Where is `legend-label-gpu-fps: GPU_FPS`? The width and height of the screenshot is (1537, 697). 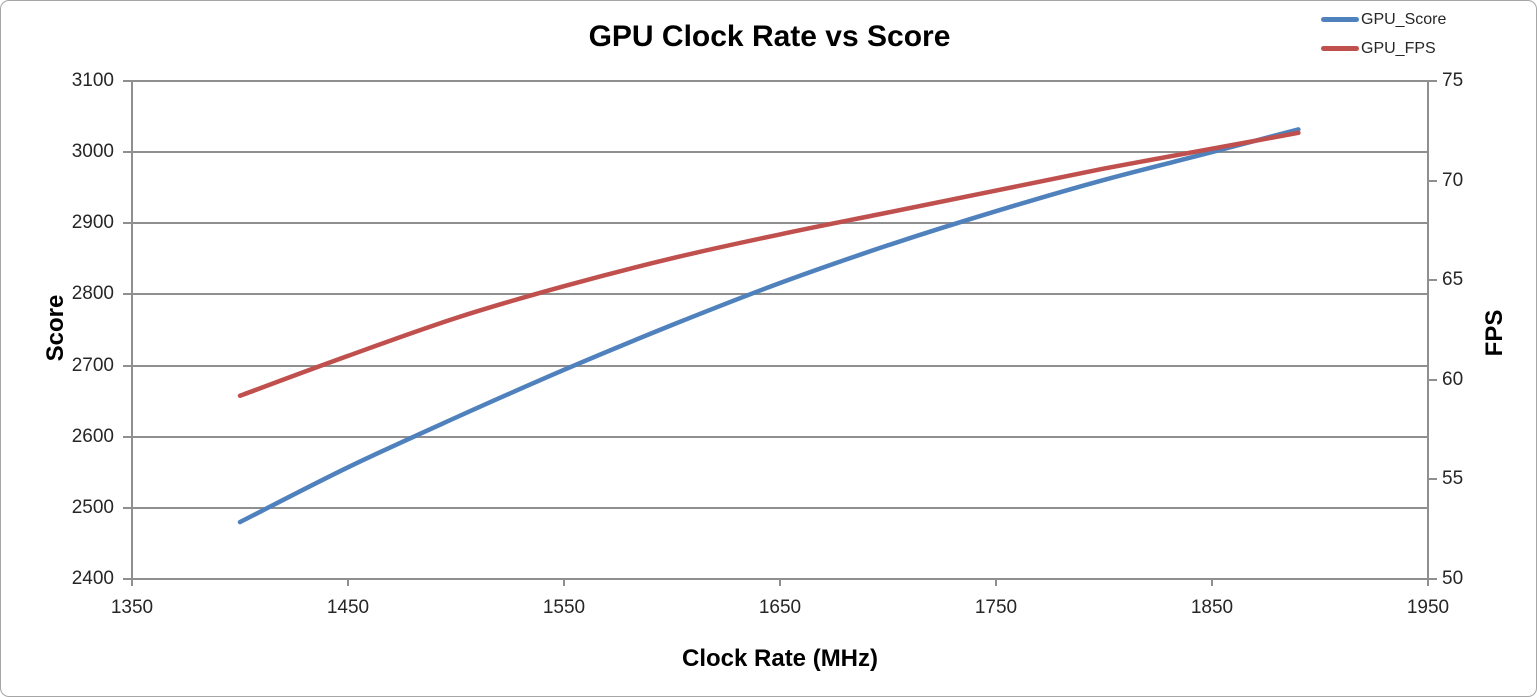 legend-label-gpu-fps: GPU_FPS is located at coordinates (1398, 48).